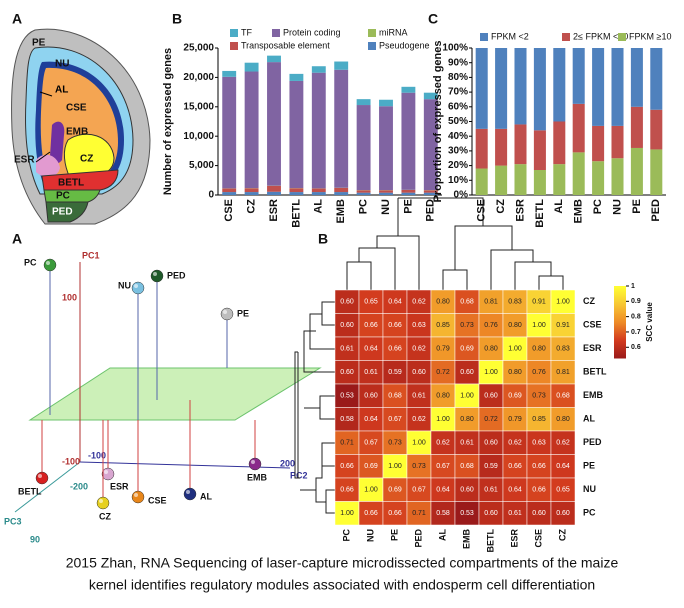 This screenshot has width=684, height=608. What do you see at coordinates (198, 77) in the screenshot?
I see `y-tick-label: 20,000` at bounding box center [198, 77].